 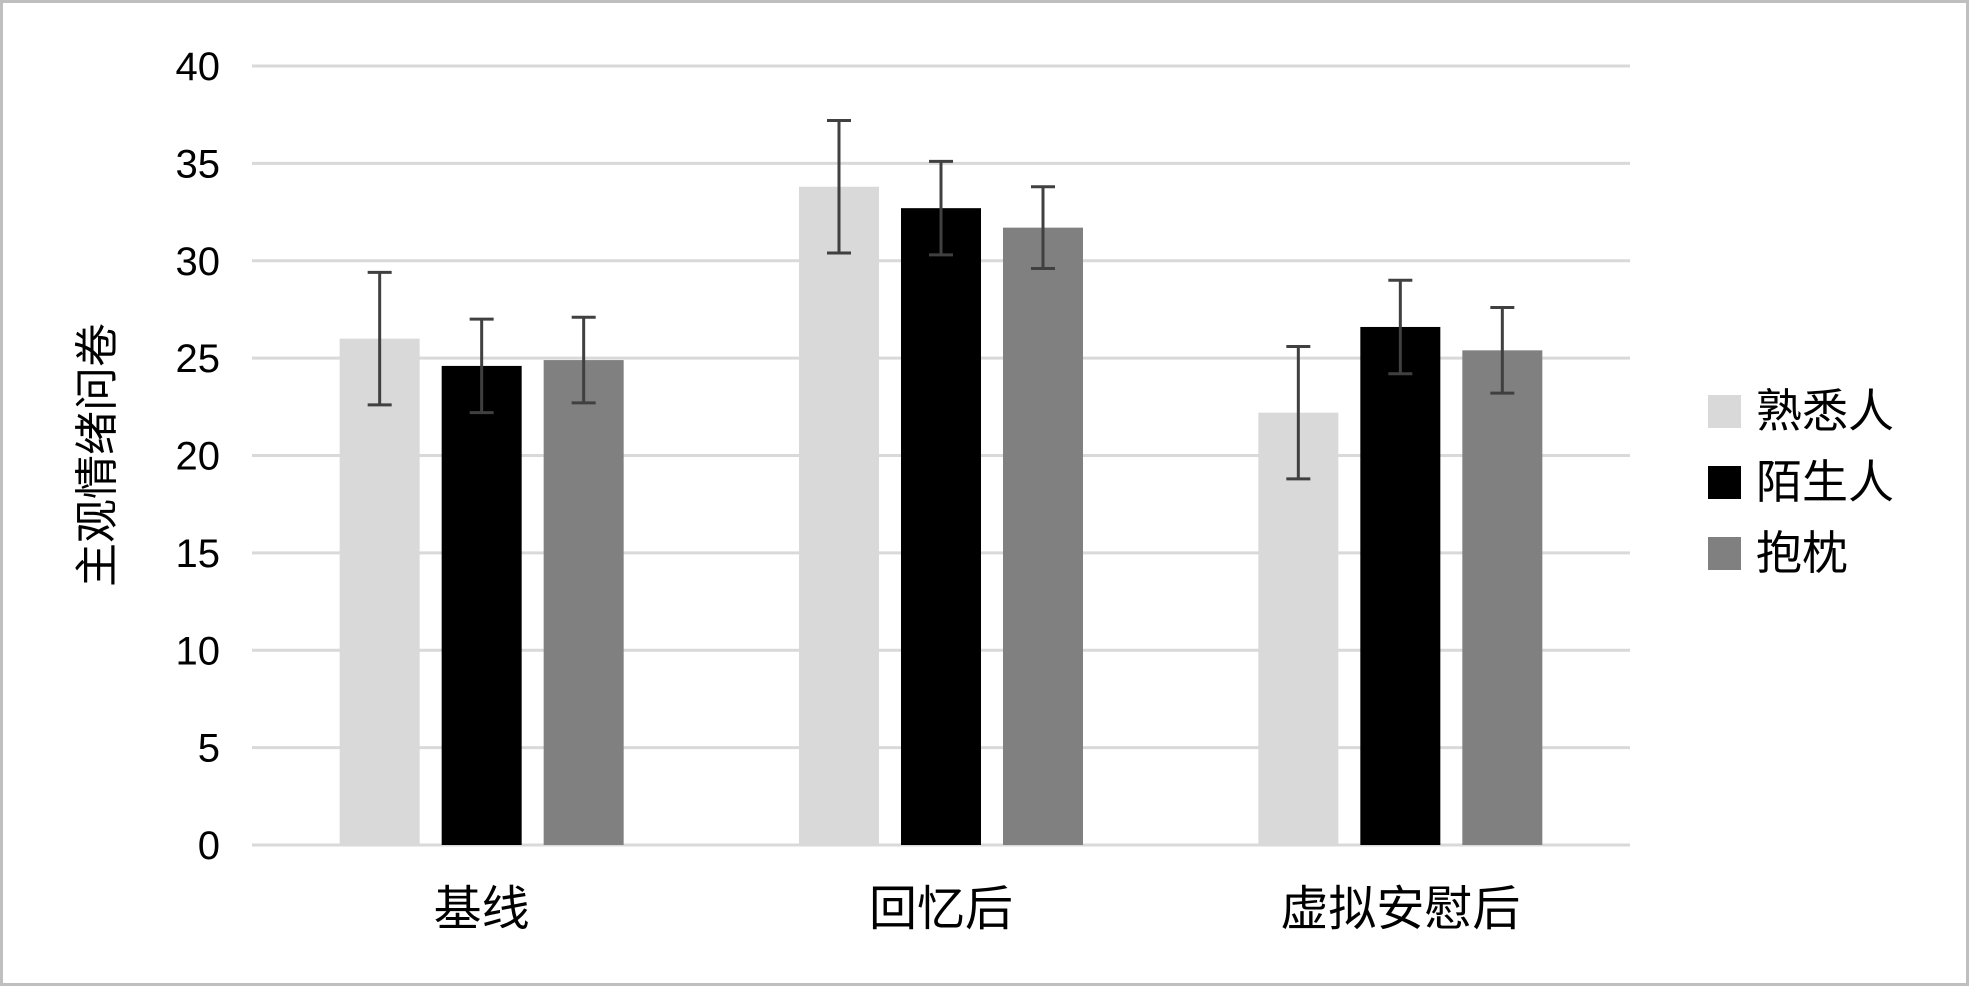 What do you see at coordinates (97, 455) in the screenshot?
I see `y-axis-label: 主观情绪问卷` at bounding box center [97, 455].